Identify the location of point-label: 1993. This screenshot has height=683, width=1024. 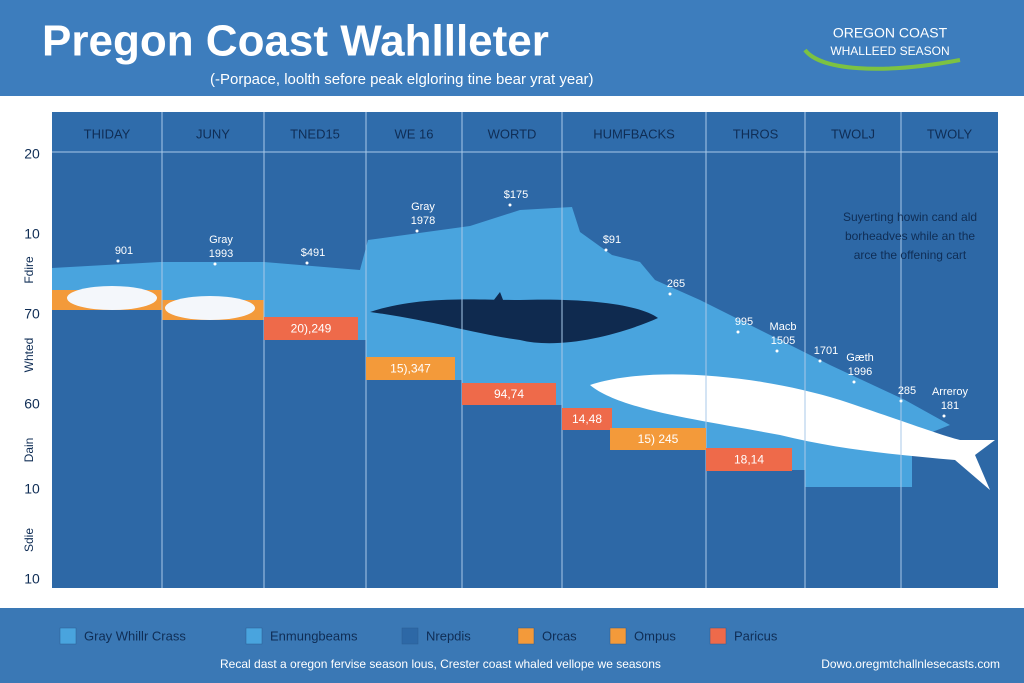
(221, 254).